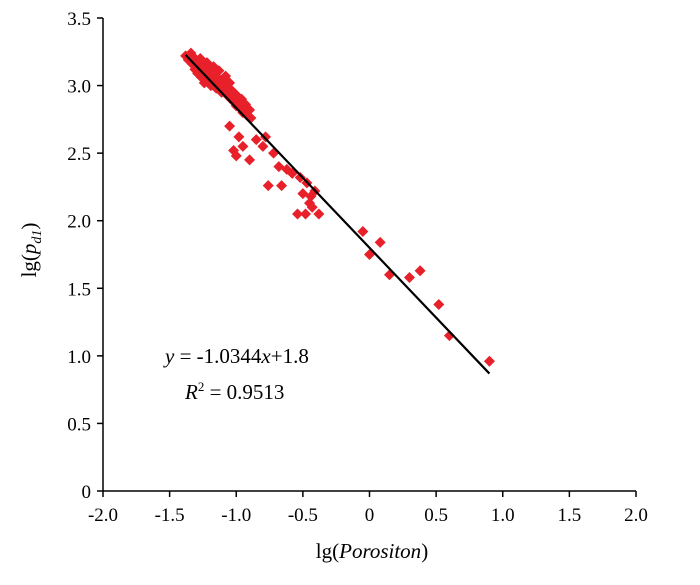 The width and height of the screenshot is (700, 585). Describe the element at coordinates (79, 222) in the screenshot. I see `y-tick-label: 2.0` at that location.